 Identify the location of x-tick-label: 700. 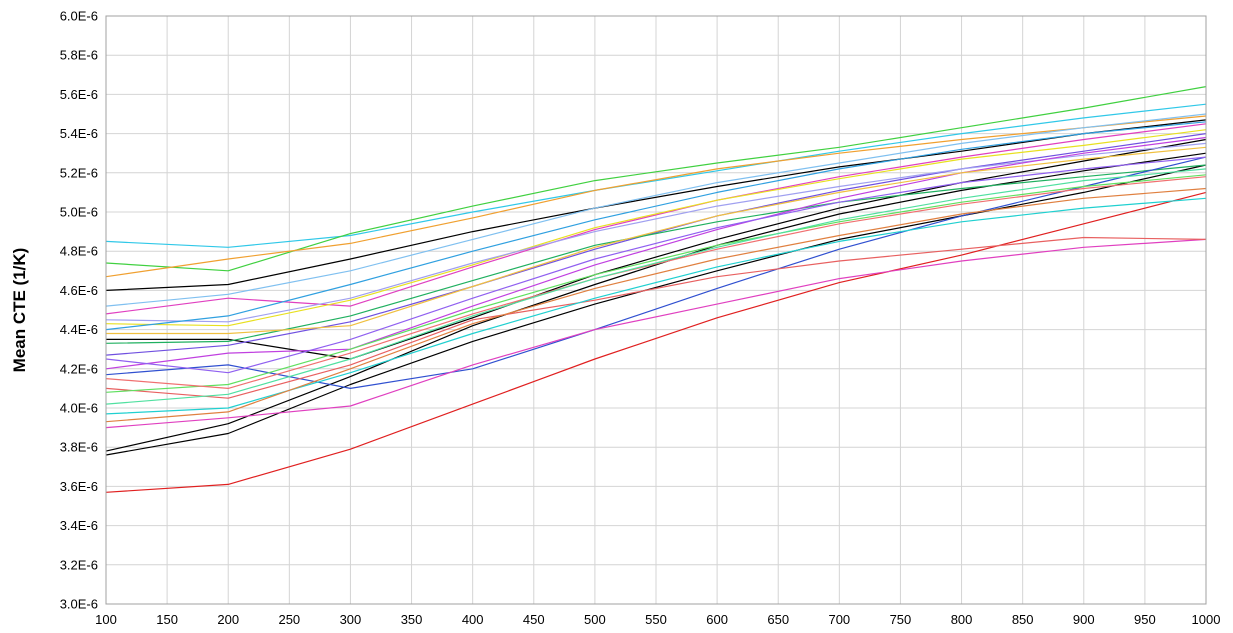
(839, 619).